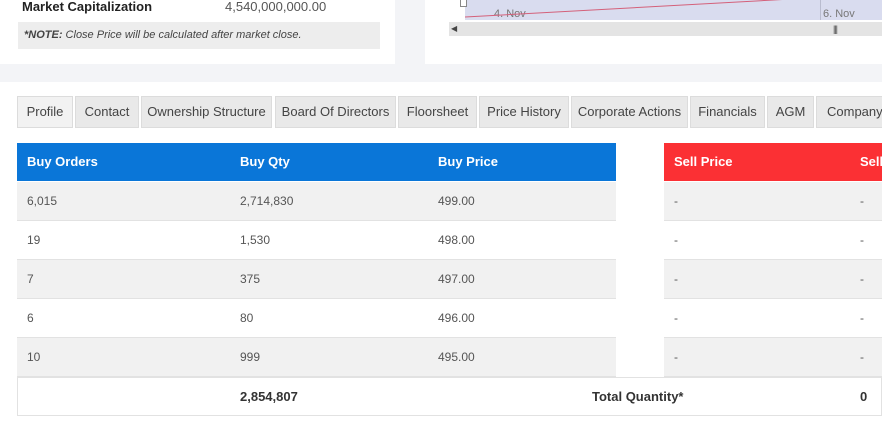 This screenshot has height=441, width=882. Describe the element at coordinates (640, 260) in the screenshot. I see `table-gap` at that location.